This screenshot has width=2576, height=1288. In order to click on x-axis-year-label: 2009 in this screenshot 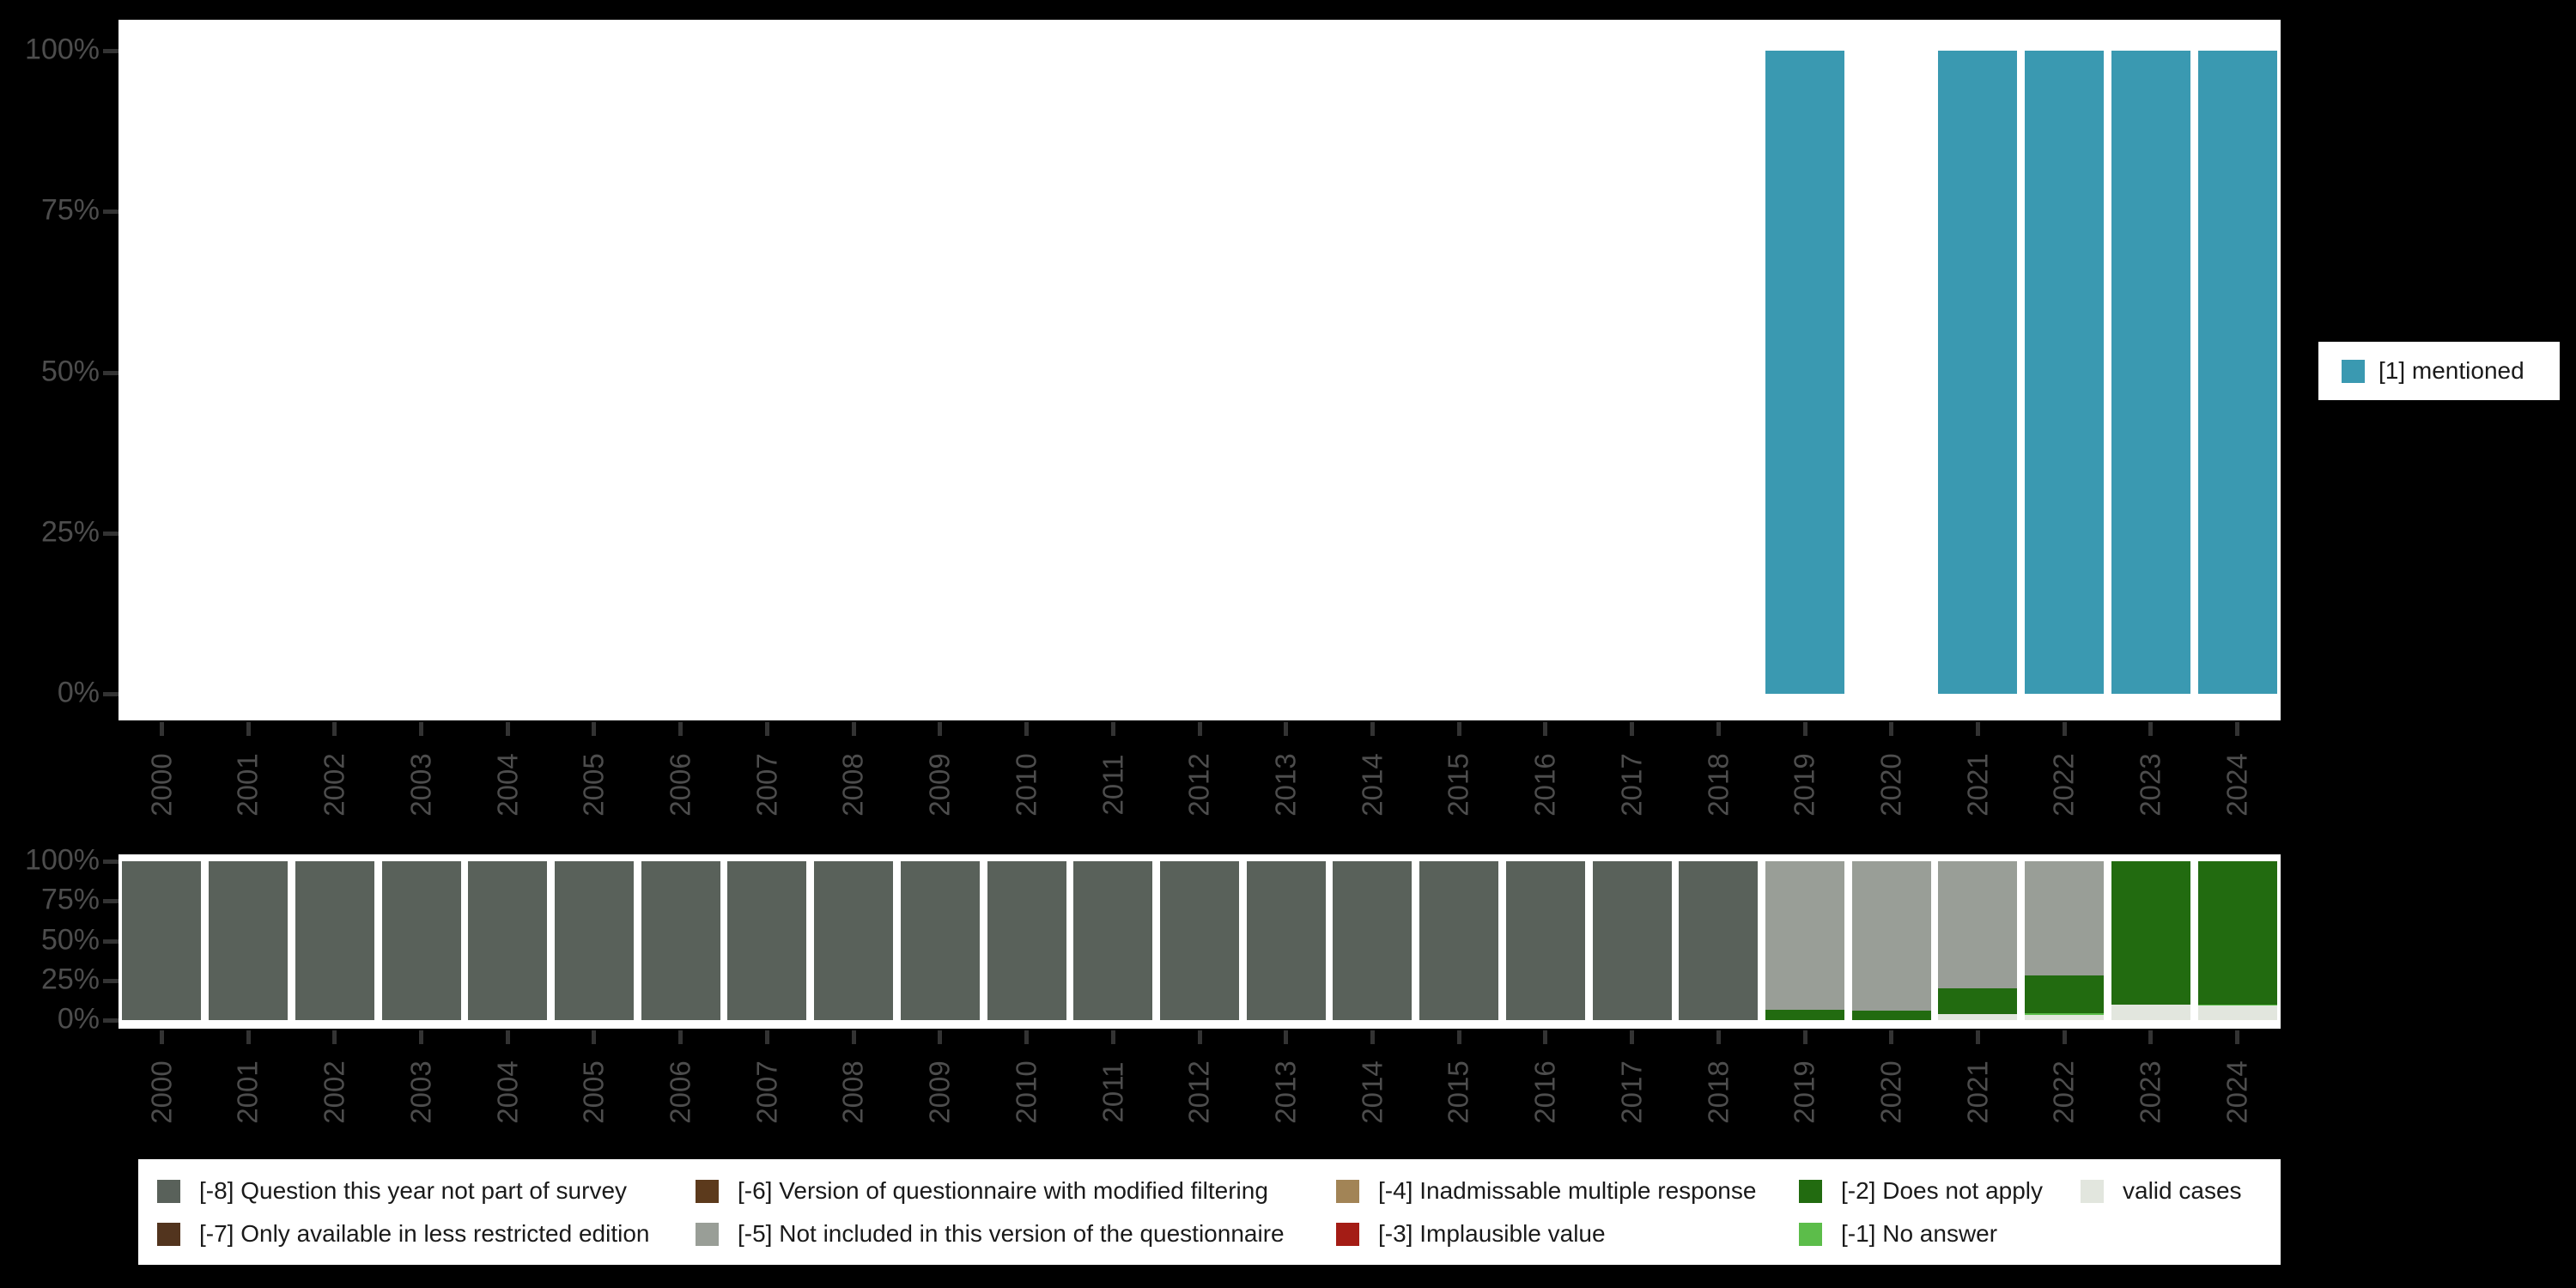, I will do `click(940, 785)`.